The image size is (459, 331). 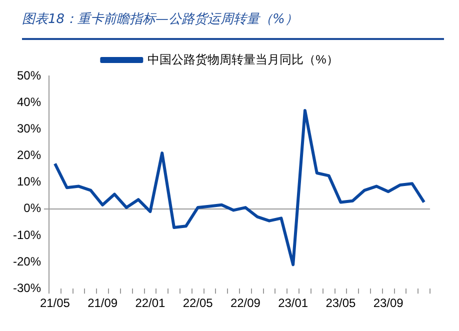 I want to click on legend-label: 中国公路货物周转量当月同比（%）, so click(x=243, y=59).